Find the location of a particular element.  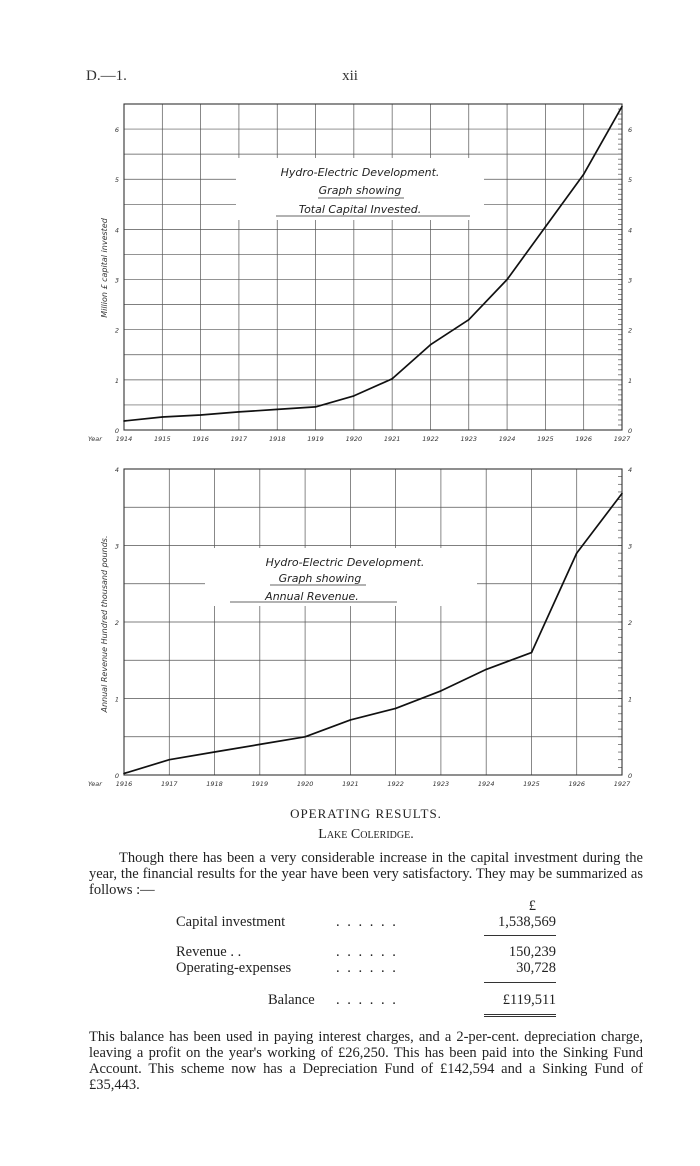

row-value: 150,239 is located at coordinates (532, 952).